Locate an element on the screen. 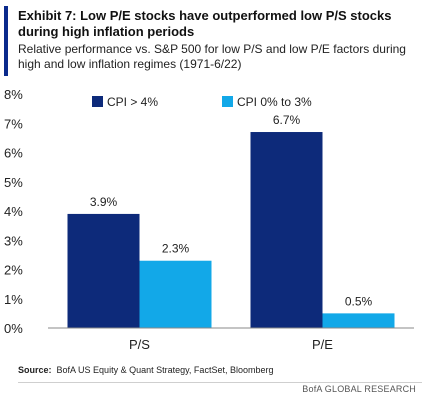  y-tick-label: 1% is located at coordinates (13, 299).